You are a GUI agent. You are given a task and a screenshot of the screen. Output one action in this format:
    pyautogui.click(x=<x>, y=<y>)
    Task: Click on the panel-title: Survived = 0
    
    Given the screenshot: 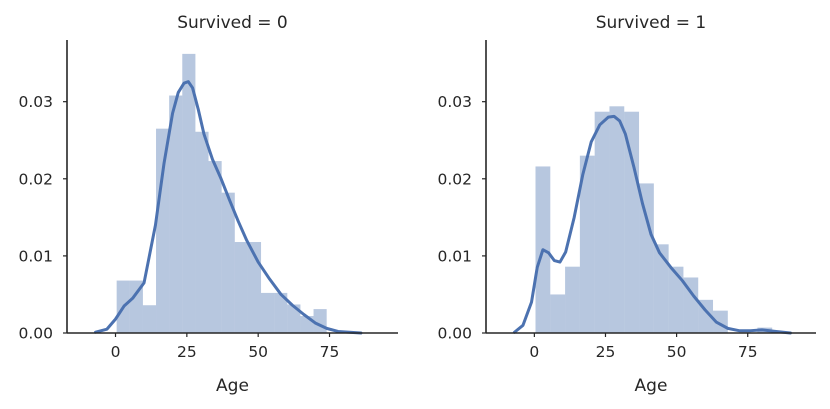 What is the action you would take?
    pyautogui.click(x=232, y=23)
    